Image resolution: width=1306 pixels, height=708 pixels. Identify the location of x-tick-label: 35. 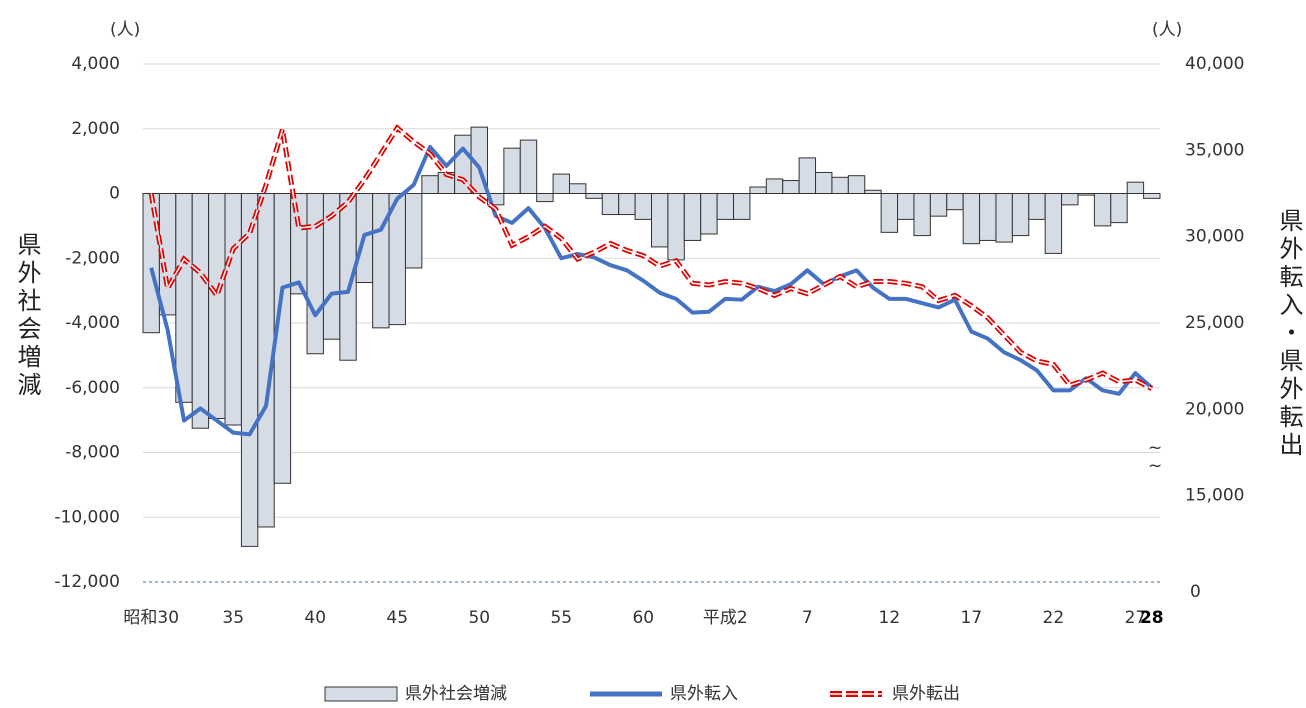
(233, 618).